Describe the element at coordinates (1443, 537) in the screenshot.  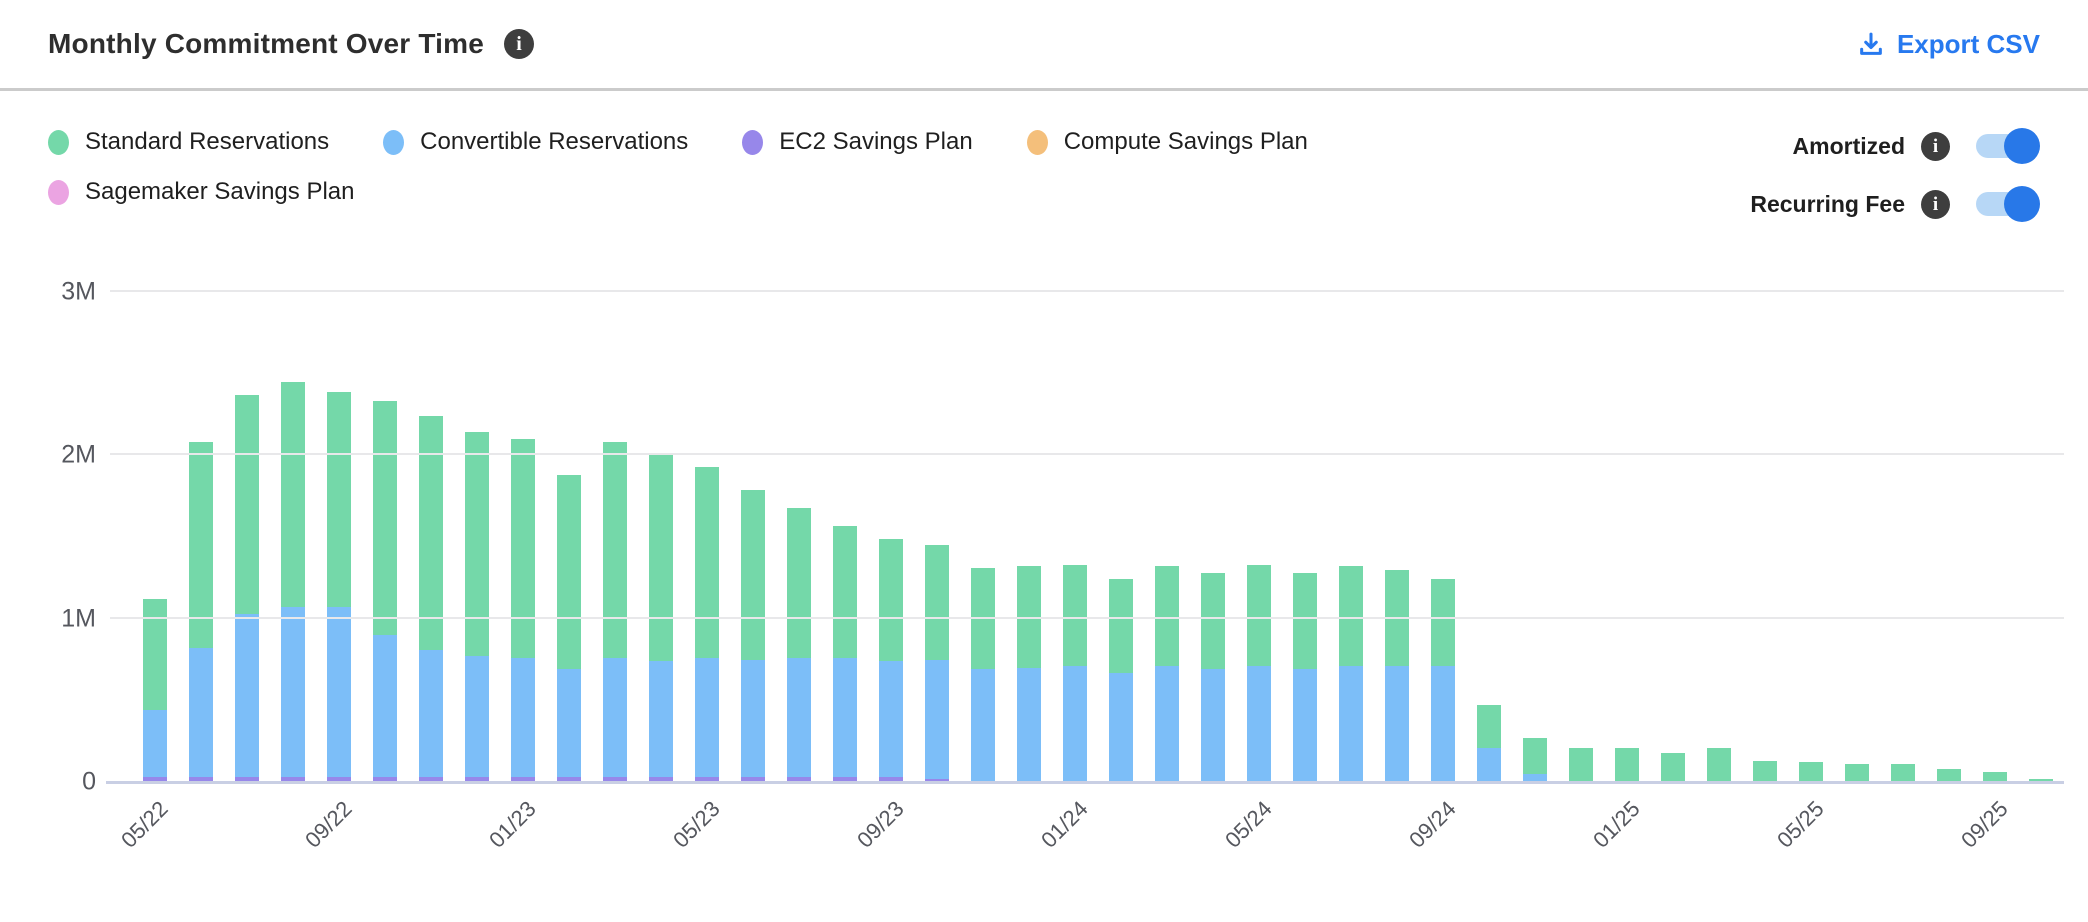
I see `stacked-bar-09/24` at that location.